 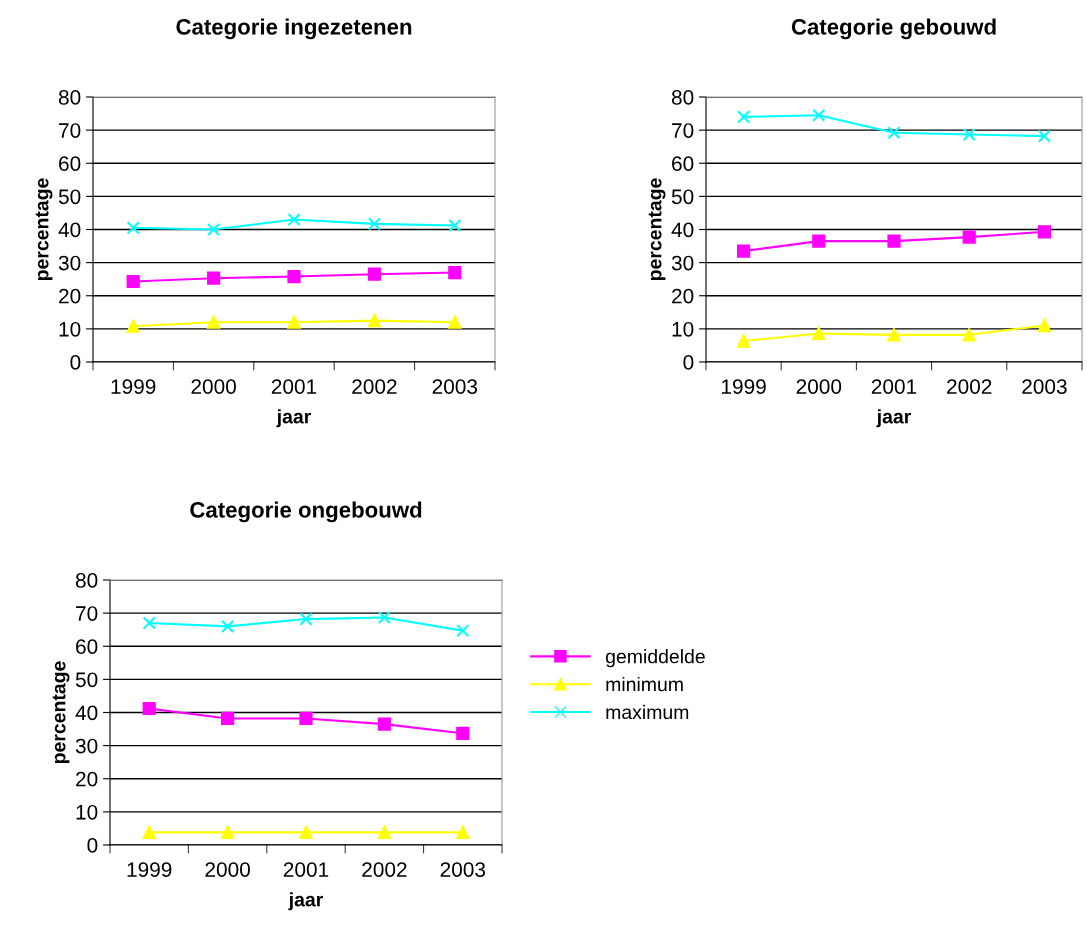 What do you see at coordinates (306, 512) in the screenshot?
I see `chart-title: Categorie ongebouwd` at bounding box center [306, 512].